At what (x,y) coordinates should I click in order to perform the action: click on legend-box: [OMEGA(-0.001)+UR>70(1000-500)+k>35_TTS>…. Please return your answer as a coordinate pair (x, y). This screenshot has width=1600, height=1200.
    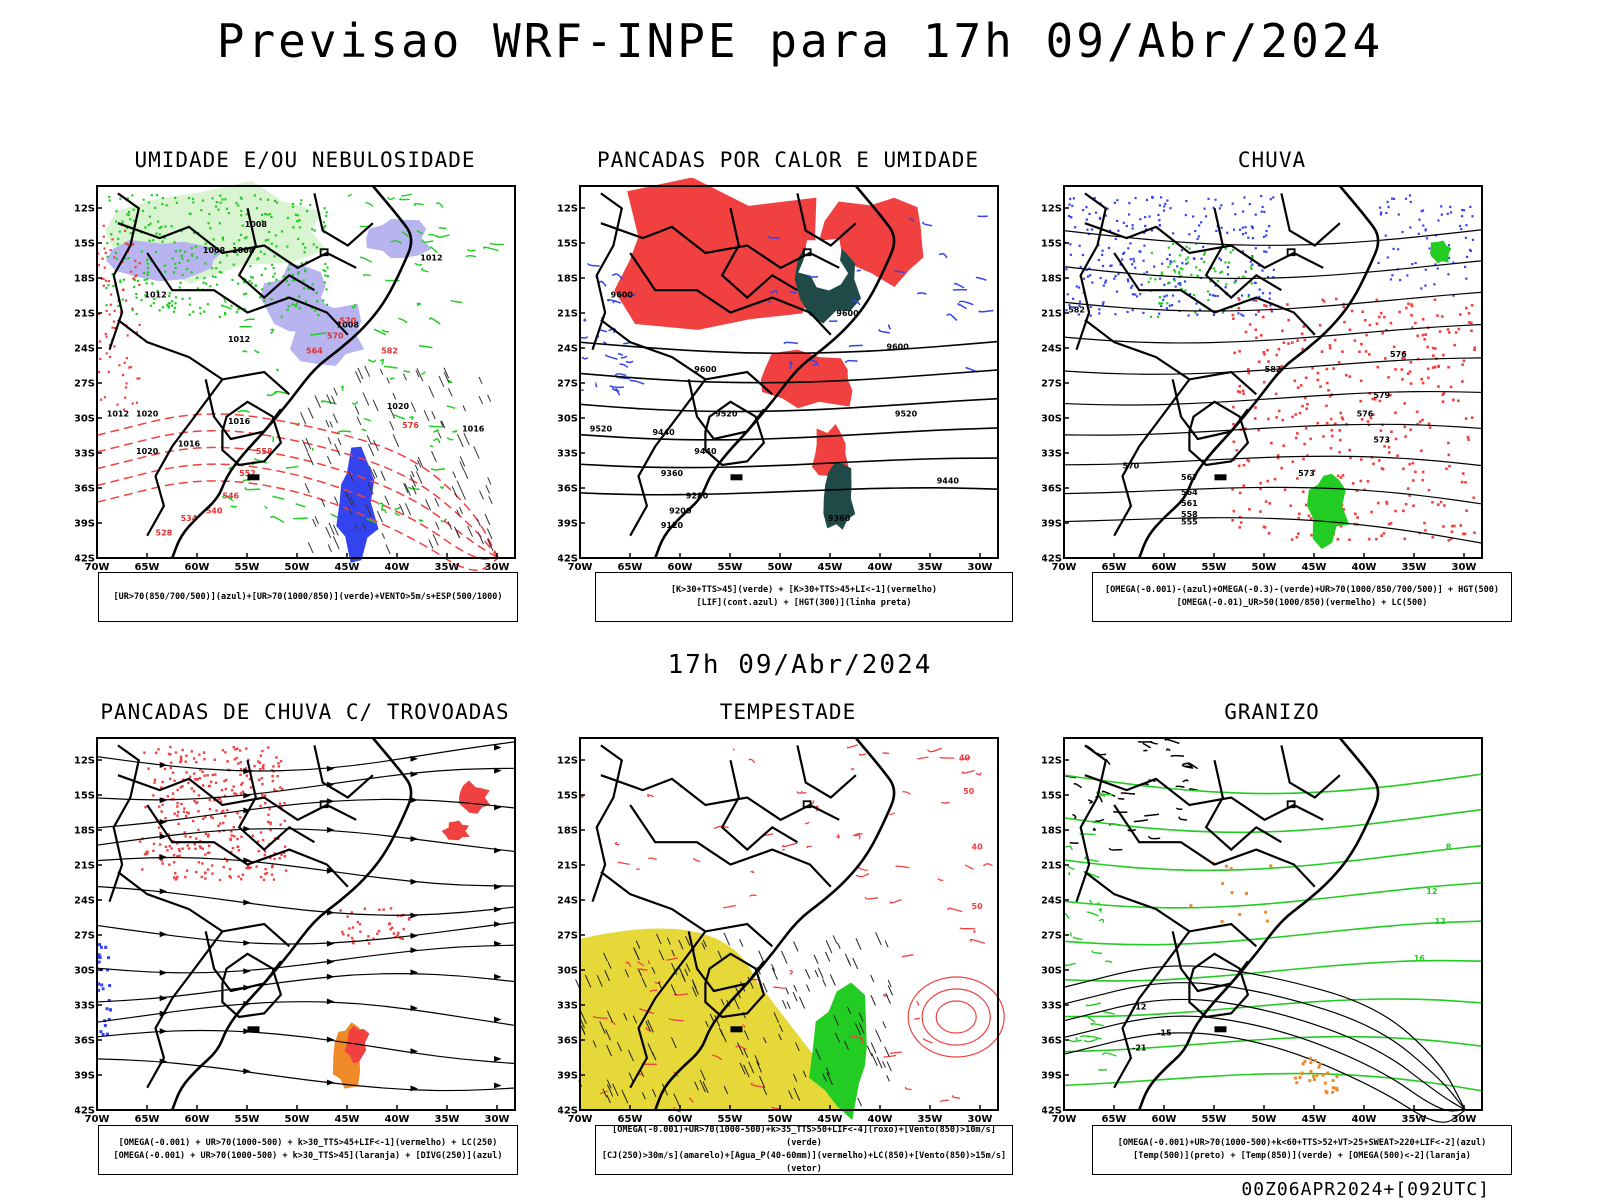
    Looking at the image, I should click on (804, 1150).